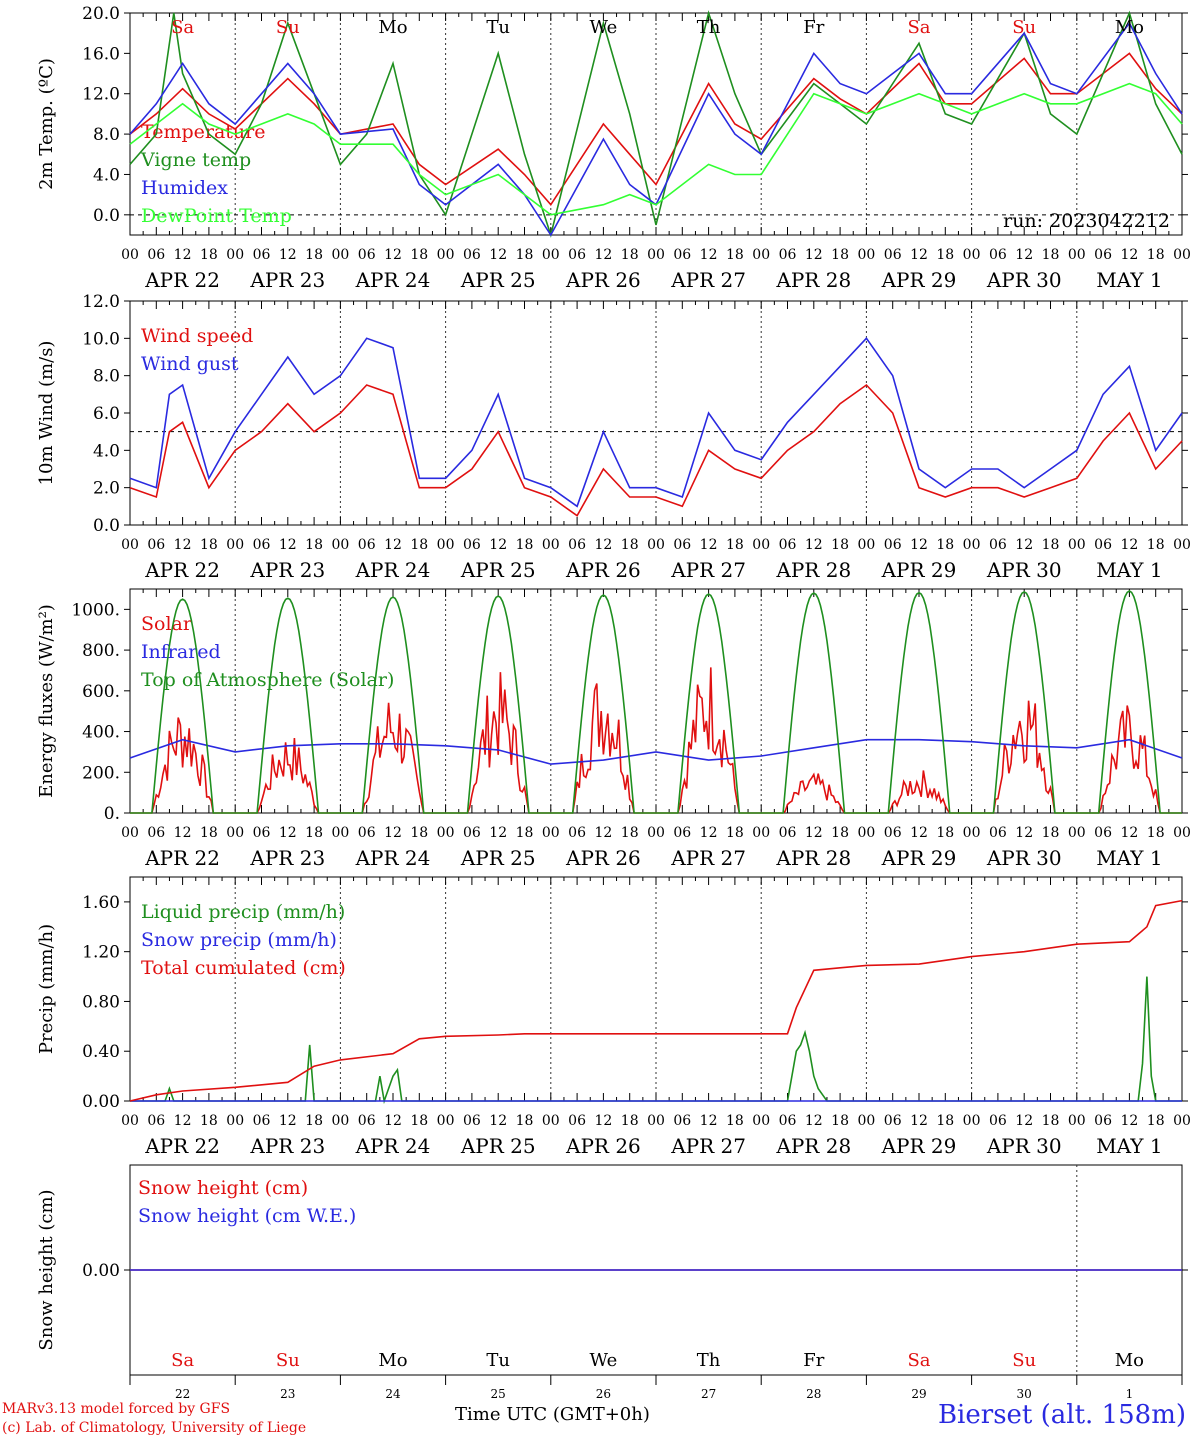 The image size is (1194, 1440). I want to click on date-label: APR 23, so click(287, 858).